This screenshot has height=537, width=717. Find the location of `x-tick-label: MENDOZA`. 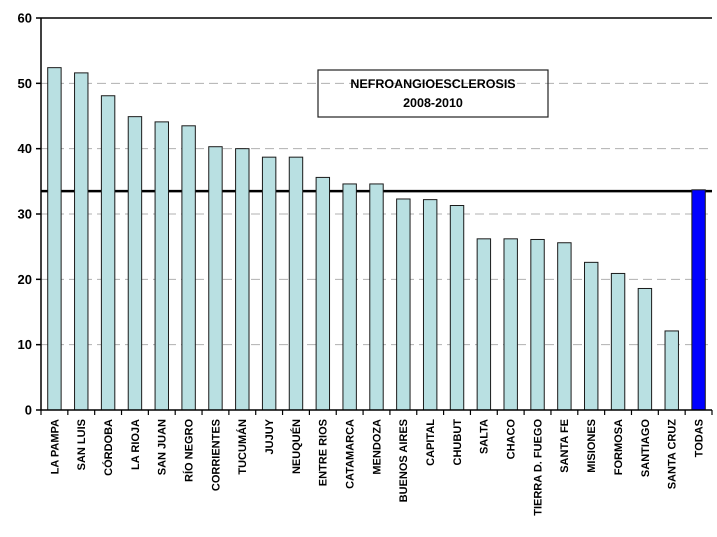

x-tick-label: MENDOZA is located at coordinates (377, 446).